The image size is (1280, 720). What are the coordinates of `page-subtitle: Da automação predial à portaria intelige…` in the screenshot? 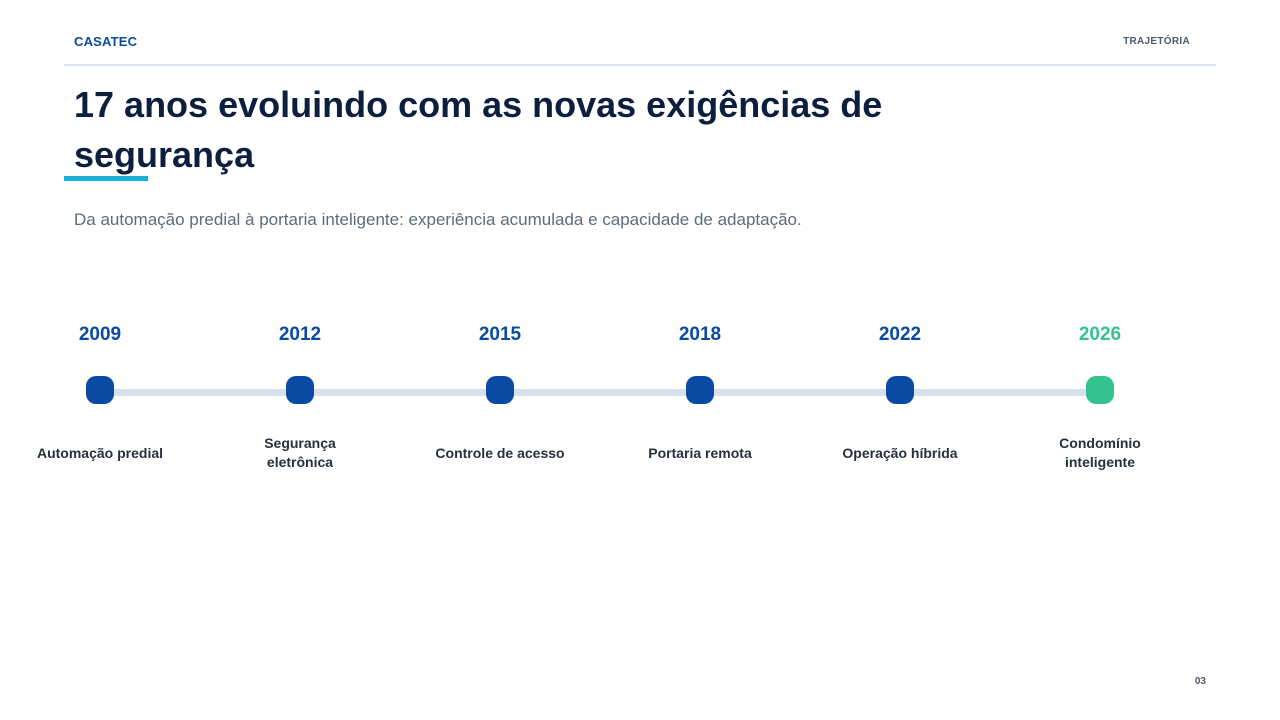 It's located at (438, 219).